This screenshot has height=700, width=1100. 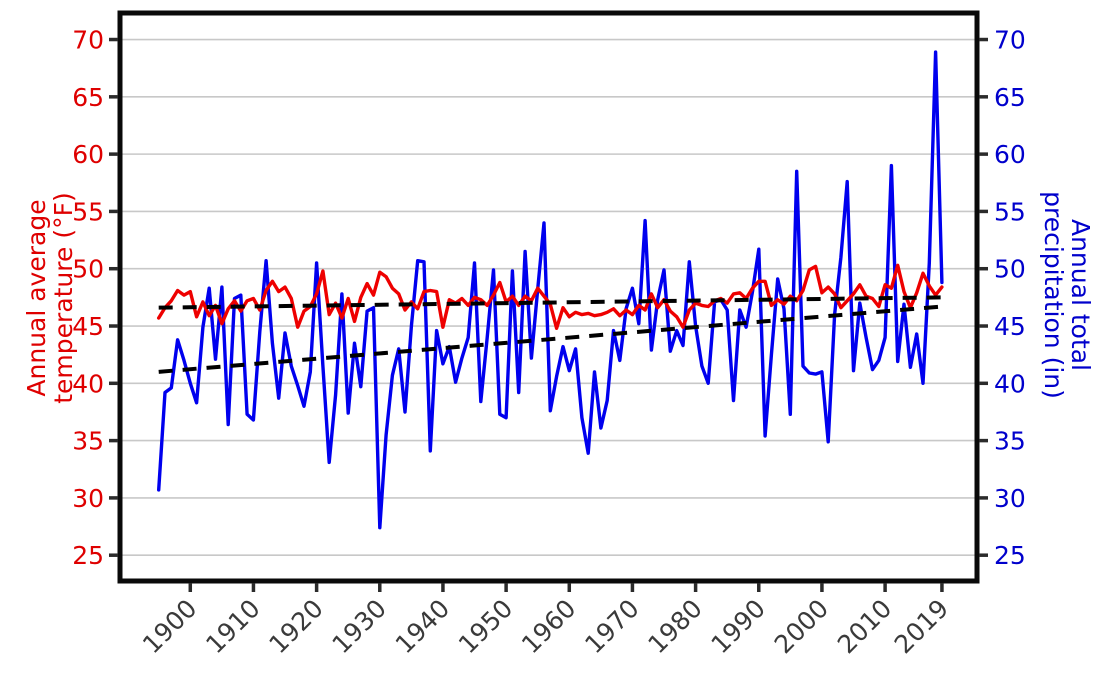 I want to click on x-axis-tick-label: 1950, so click(x=485, y=626).